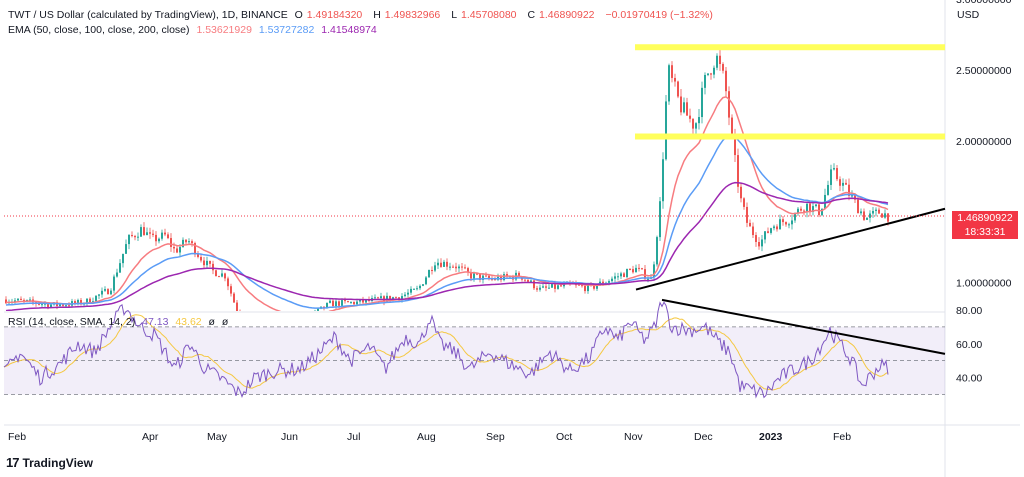 This screenshot has width=1024, height=477. What do you see at coordinates (289, 437) in the screenshot?
I see `time-tick-label: Jun` at bounding box center [289, 437].